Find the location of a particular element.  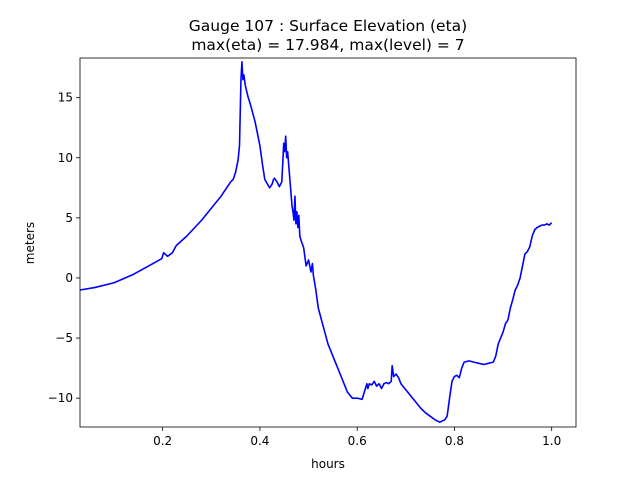

y-tick-label: 10 is located at coordinates (65, 158).